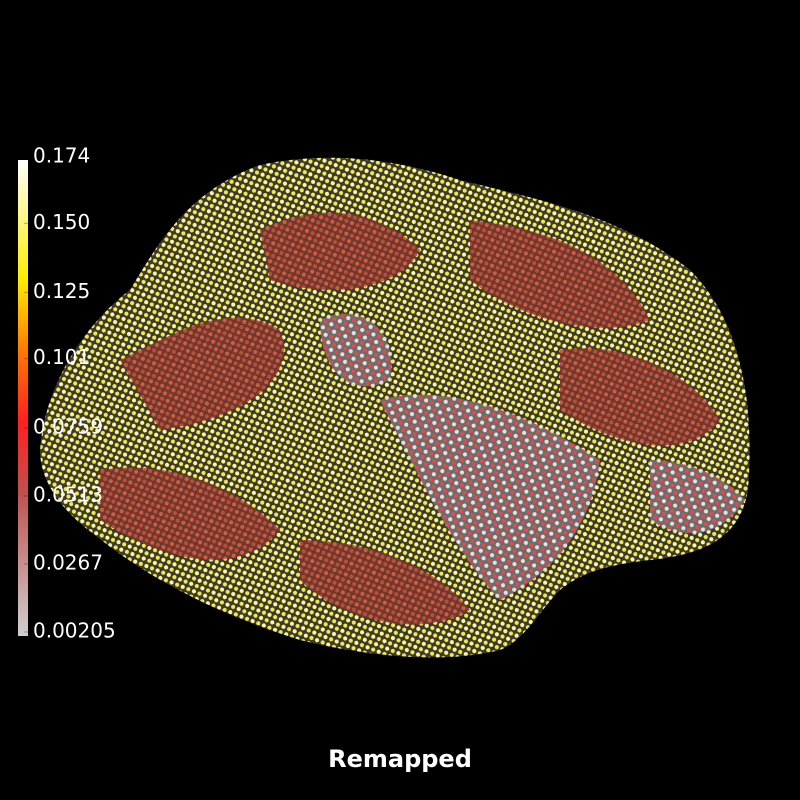  Describe the element at coordinates (74, 631) in the screenshot. I see `tick-label: 0.00205` at that location.